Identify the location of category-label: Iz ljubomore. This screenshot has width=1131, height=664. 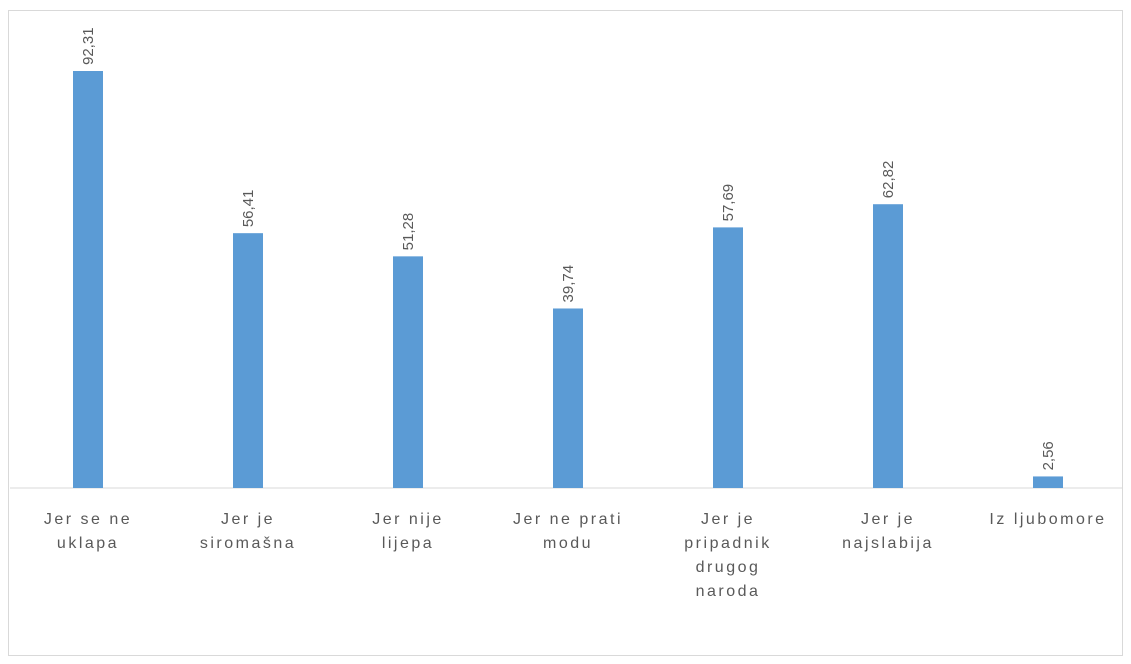
(1047, 519).